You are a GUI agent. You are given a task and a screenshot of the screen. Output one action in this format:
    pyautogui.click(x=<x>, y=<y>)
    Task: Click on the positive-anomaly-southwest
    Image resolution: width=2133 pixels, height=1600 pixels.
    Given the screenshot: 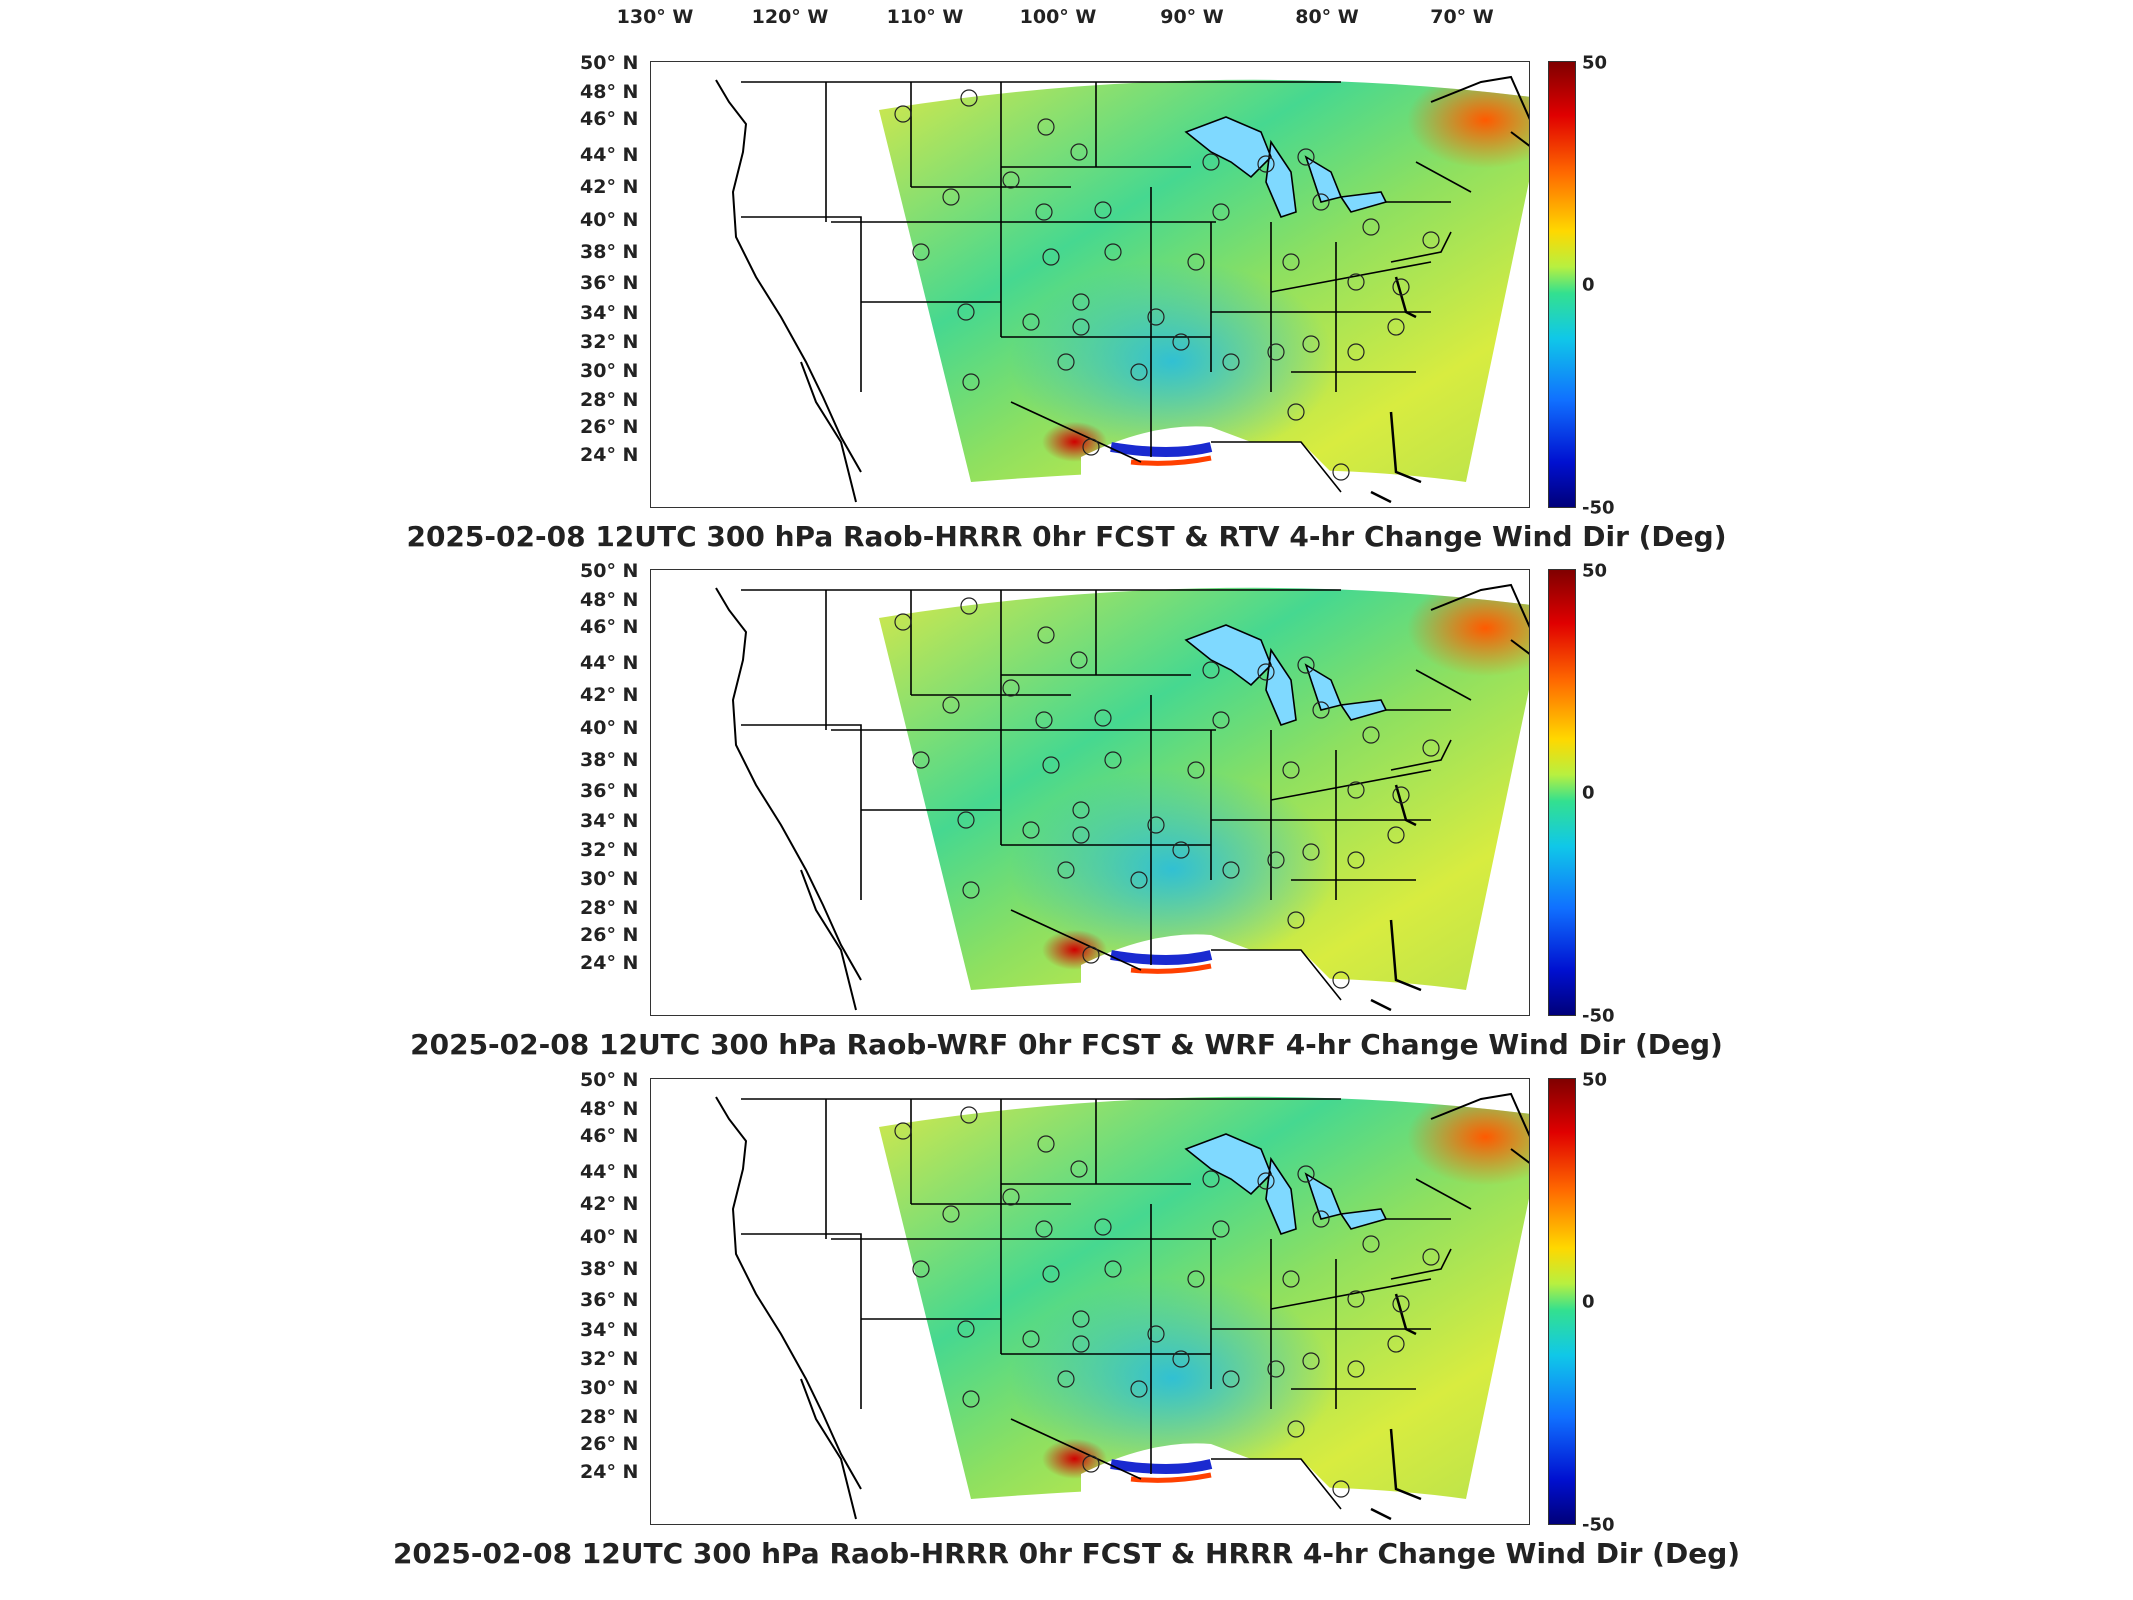 What is the action you would take?
    pyautogui.click(x=1204, y=788)
    